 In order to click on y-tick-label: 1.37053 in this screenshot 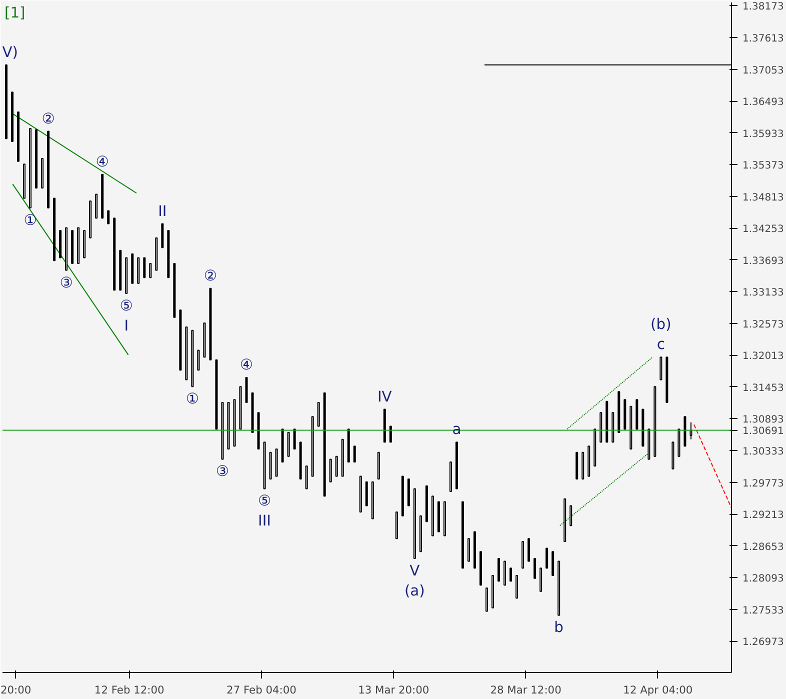, I will do `click(763, 70)`.